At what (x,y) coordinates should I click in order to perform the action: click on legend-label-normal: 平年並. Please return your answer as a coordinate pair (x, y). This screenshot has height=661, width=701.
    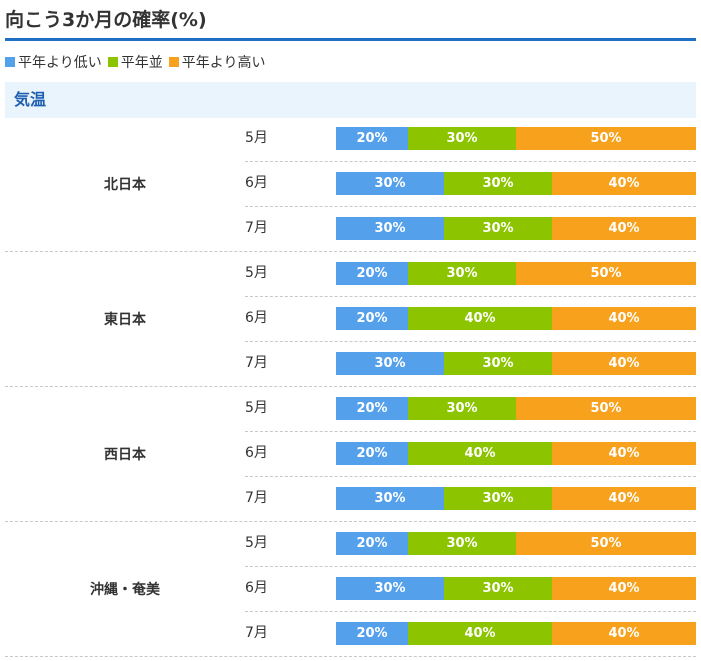
    Looking at the image, I should click on (141, 63).